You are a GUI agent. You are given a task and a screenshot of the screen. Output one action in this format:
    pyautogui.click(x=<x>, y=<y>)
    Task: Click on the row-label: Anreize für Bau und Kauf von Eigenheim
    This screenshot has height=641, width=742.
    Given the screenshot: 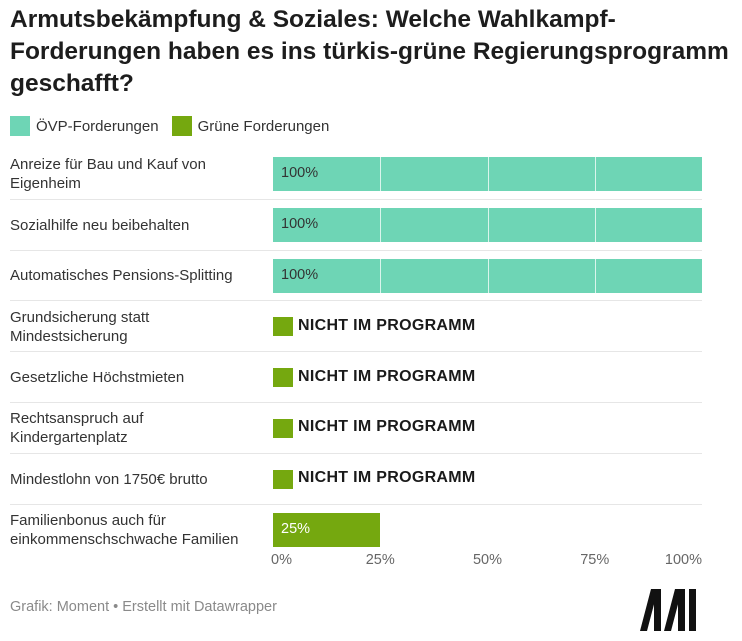 What is the action you would take?
    pyautogui.click(x=108, y=174)
    